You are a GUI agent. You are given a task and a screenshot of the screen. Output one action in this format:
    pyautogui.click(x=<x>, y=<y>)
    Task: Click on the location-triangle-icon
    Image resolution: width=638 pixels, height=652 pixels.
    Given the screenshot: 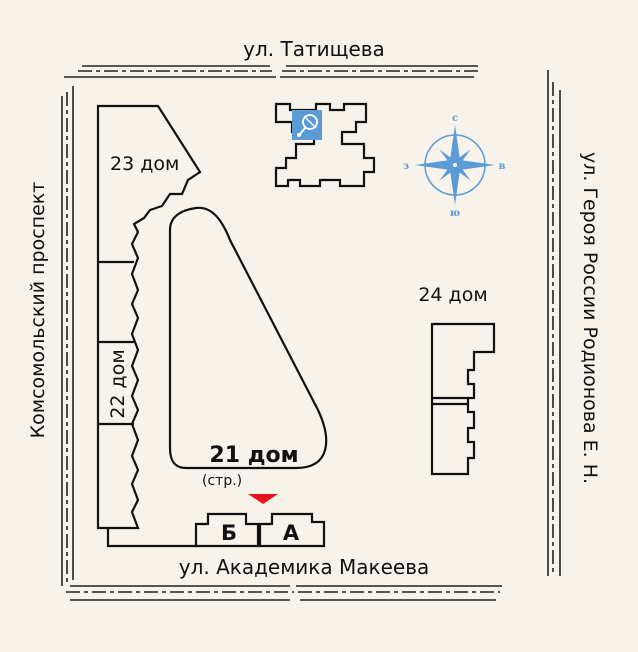 What is the action you would take?
    pyautogui.click(x=263, y=499)
    